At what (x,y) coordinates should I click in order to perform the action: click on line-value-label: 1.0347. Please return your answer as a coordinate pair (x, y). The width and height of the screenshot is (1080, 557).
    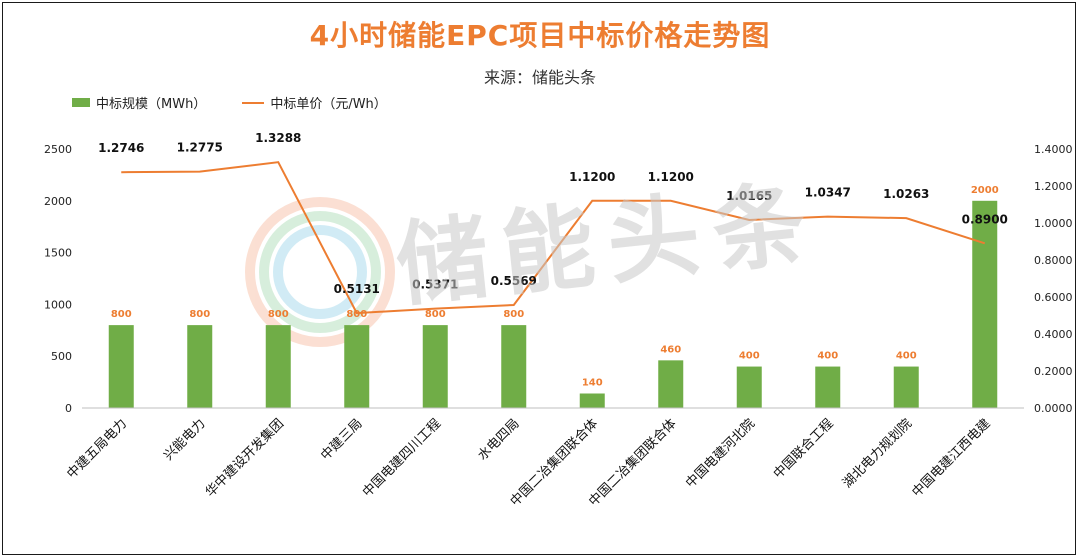
    Looking at the image, I should click on (828, 193).